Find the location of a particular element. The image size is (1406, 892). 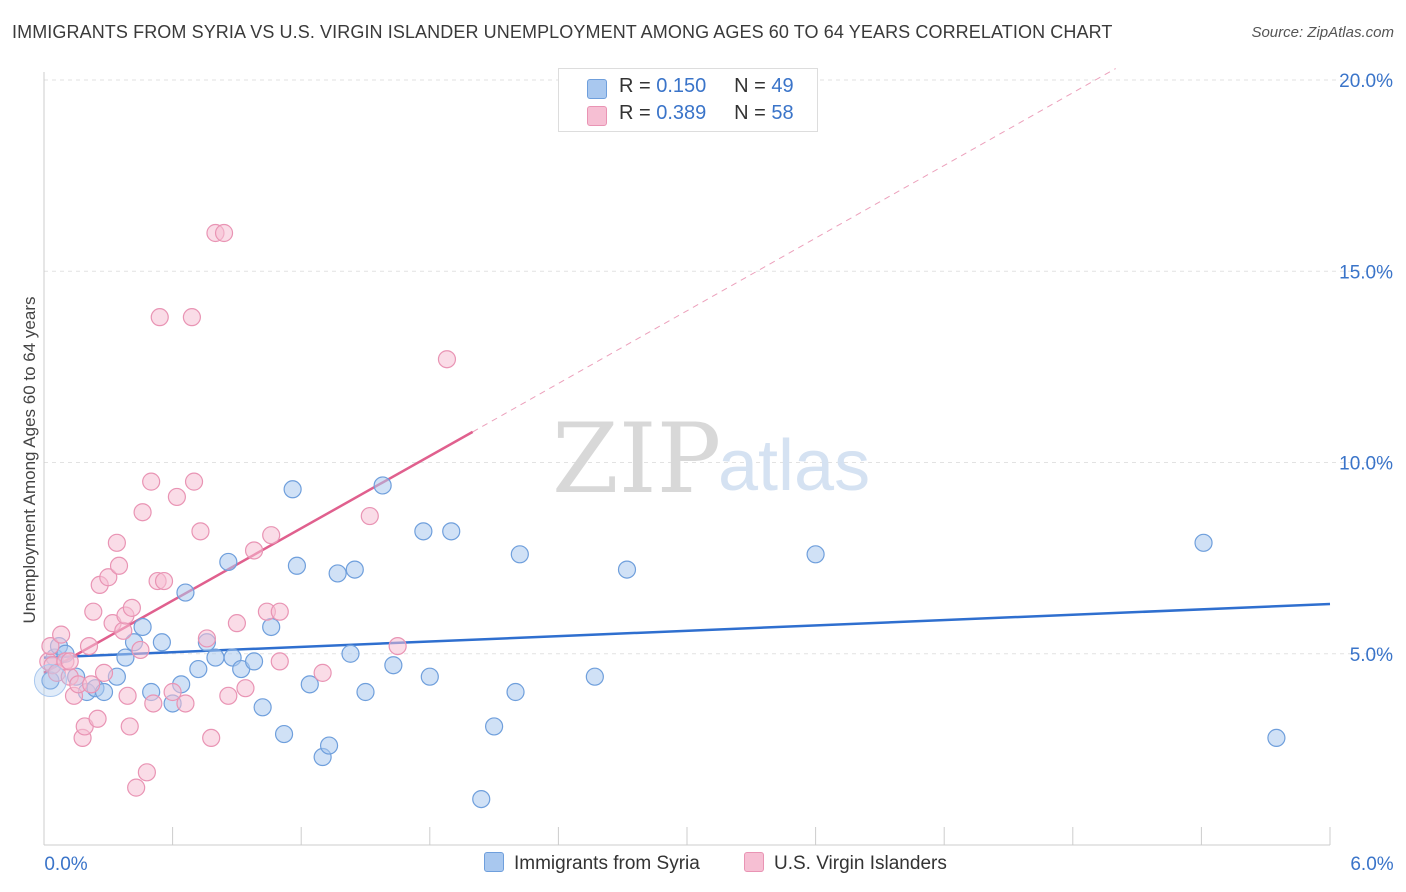

legend-n-value-virgin-islanders: 58 is located at coordinates (782, 113).